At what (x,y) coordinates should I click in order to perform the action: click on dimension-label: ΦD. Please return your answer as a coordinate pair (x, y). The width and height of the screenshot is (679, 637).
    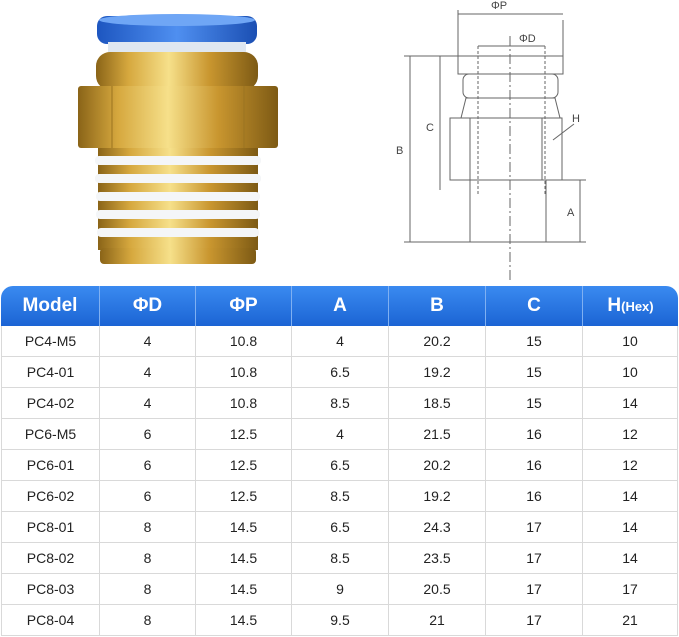
    Looking at the image, I should click on (527, 39).